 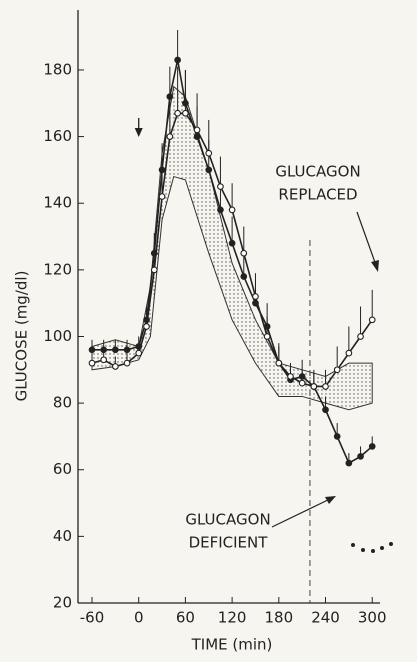 I want to click on y-tick-label: 140, so click(x=57, y=203).